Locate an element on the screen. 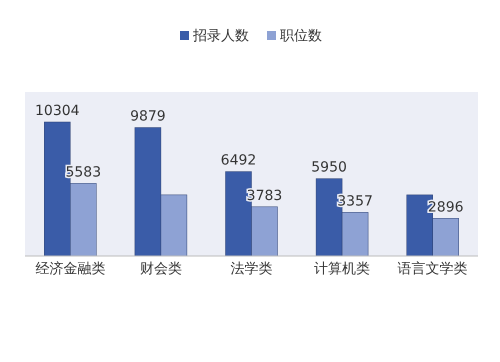 The width and height of the screenshot is (500, 362). data-label: 10304 is located at coordinates (57, 111).